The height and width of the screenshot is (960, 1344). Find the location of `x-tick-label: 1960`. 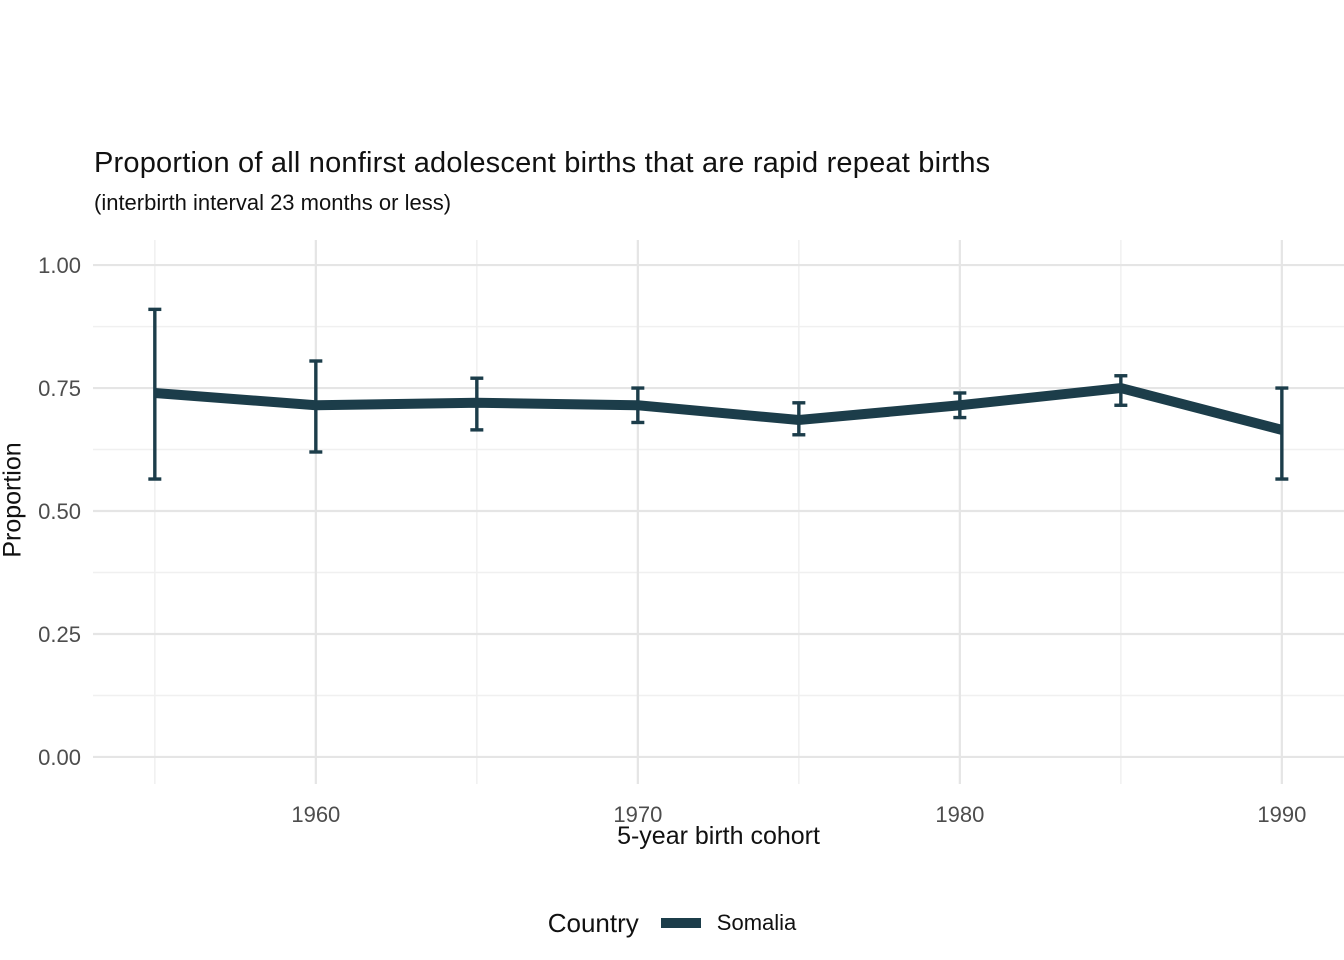

x-tick-label: 1960 is located at coordinates (315, 814).